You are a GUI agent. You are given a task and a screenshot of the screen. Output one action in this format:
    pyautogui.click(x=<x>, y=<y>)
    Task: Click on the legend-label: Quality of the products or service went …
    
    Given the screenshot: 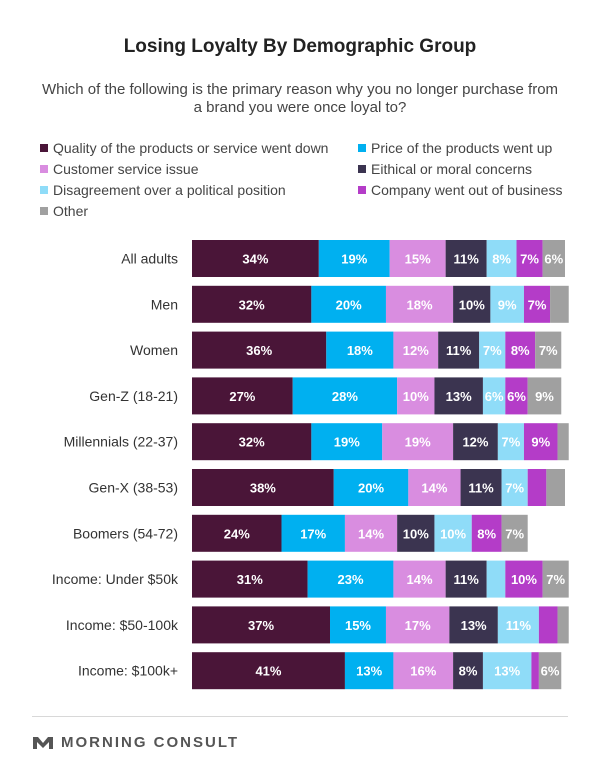 What is the action you would take?
    pyautogui.click(x=191, y=148)
    